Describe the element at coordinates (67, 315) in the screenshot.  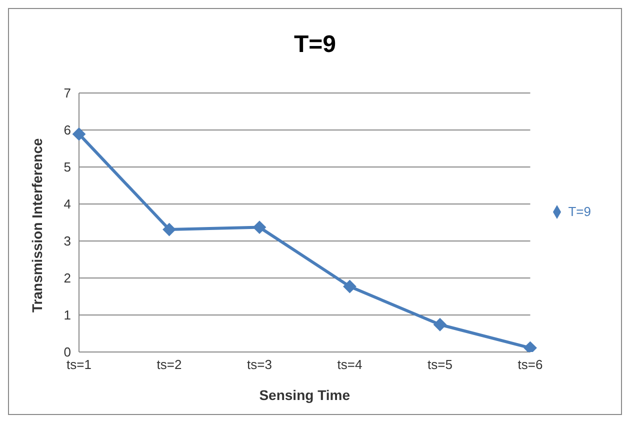
I see `y-tick-label: 1` at that location.